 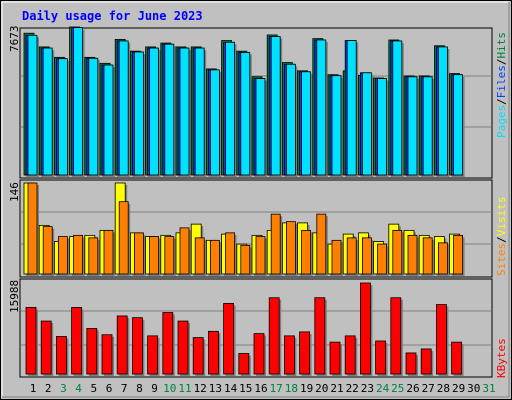 I want to click on day-label: 1, so click(x=33, y=388).